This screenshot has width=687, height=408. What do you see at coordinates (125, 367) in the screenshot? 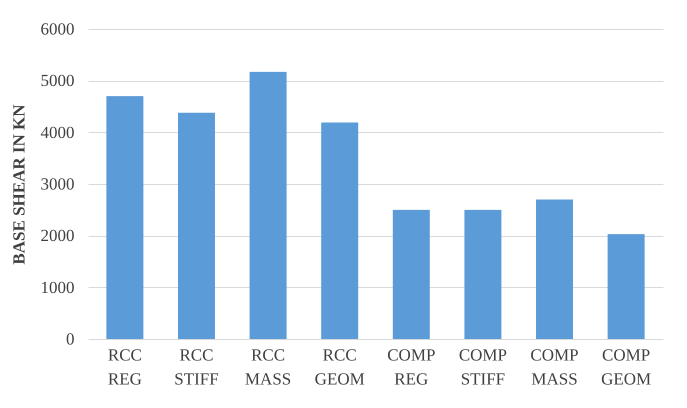
I see `x-tick-label: RCC REG` at bounding box center [125, 367].